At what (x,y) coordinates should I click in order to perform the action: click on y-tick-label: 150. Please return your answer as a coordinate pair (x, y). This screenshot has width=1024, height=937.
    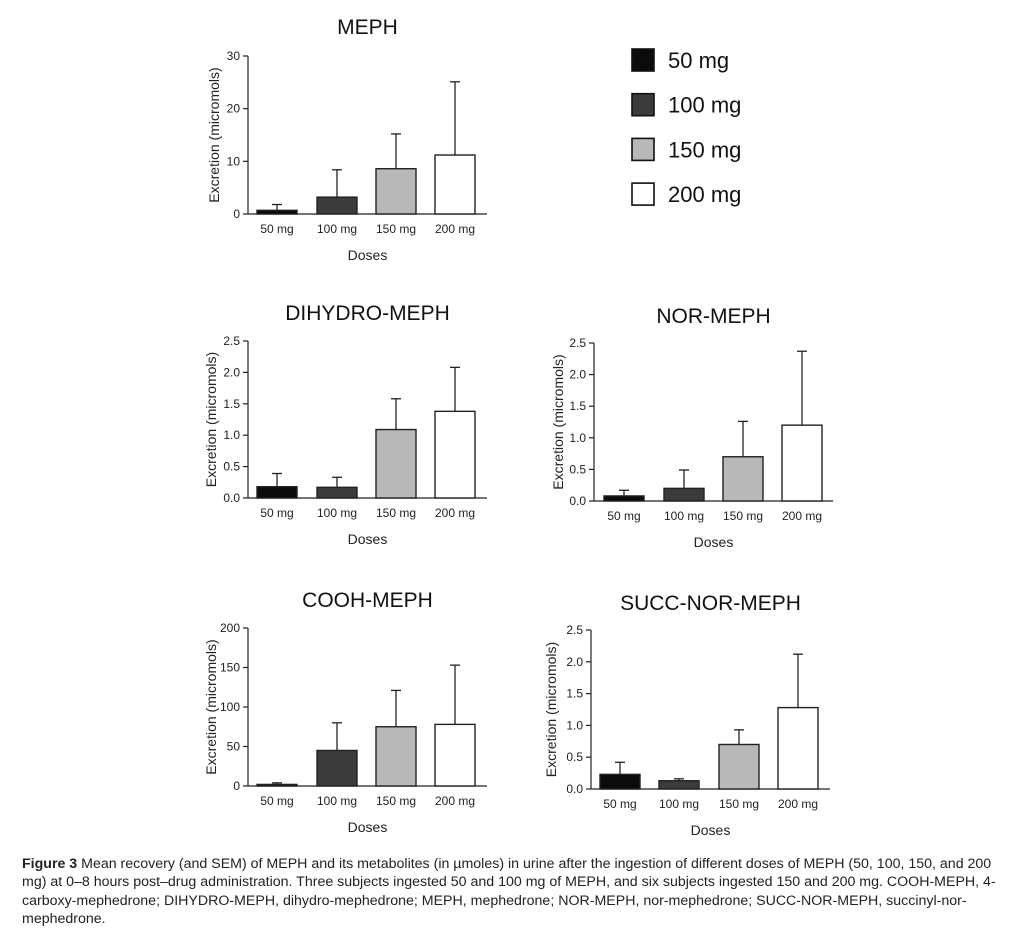
    Looking at the image, I should click on (230, 668).